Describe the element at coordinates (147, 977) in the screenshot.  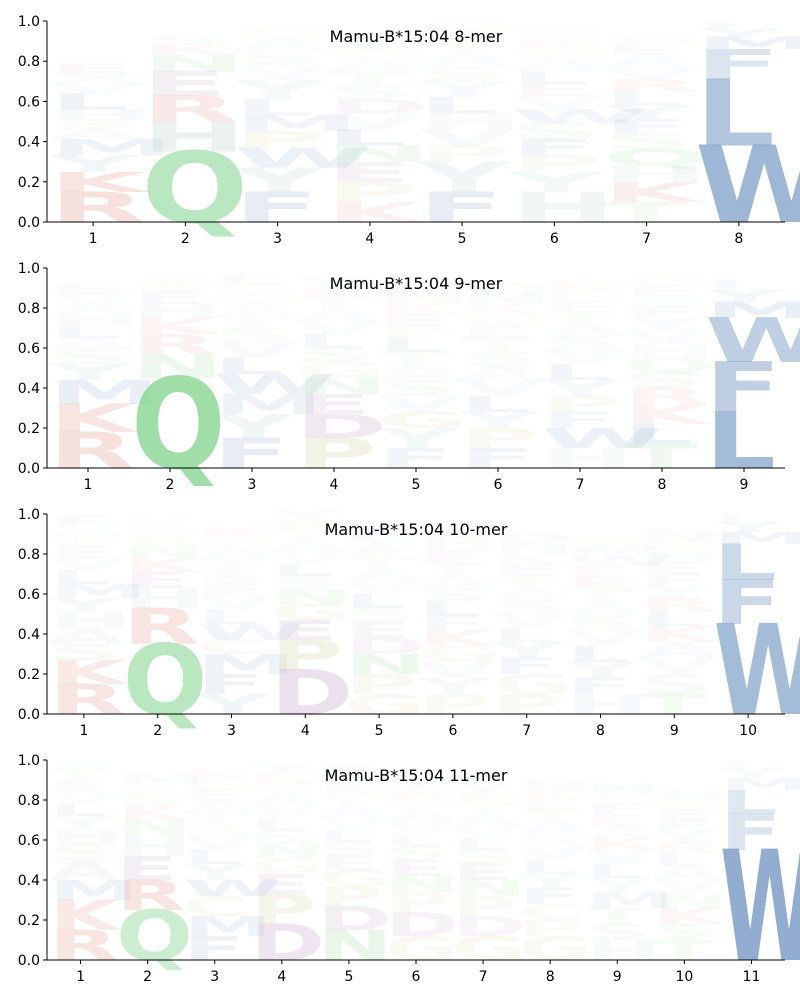
I see `x-tick-label: 2` at that location.